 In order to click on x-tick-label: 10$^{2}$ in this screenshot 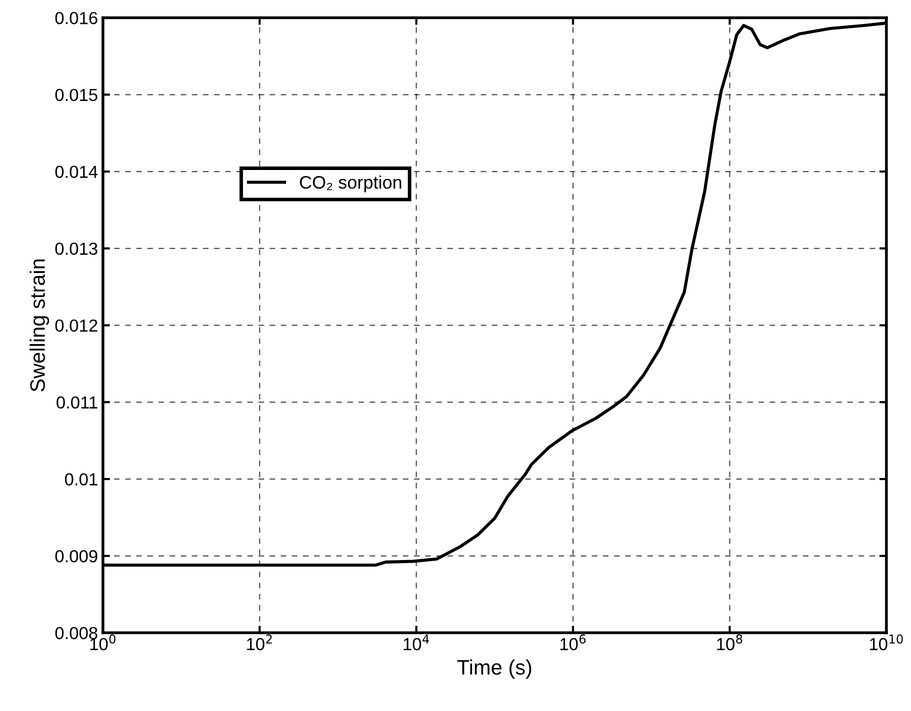, I will do `click(259, 642)`.